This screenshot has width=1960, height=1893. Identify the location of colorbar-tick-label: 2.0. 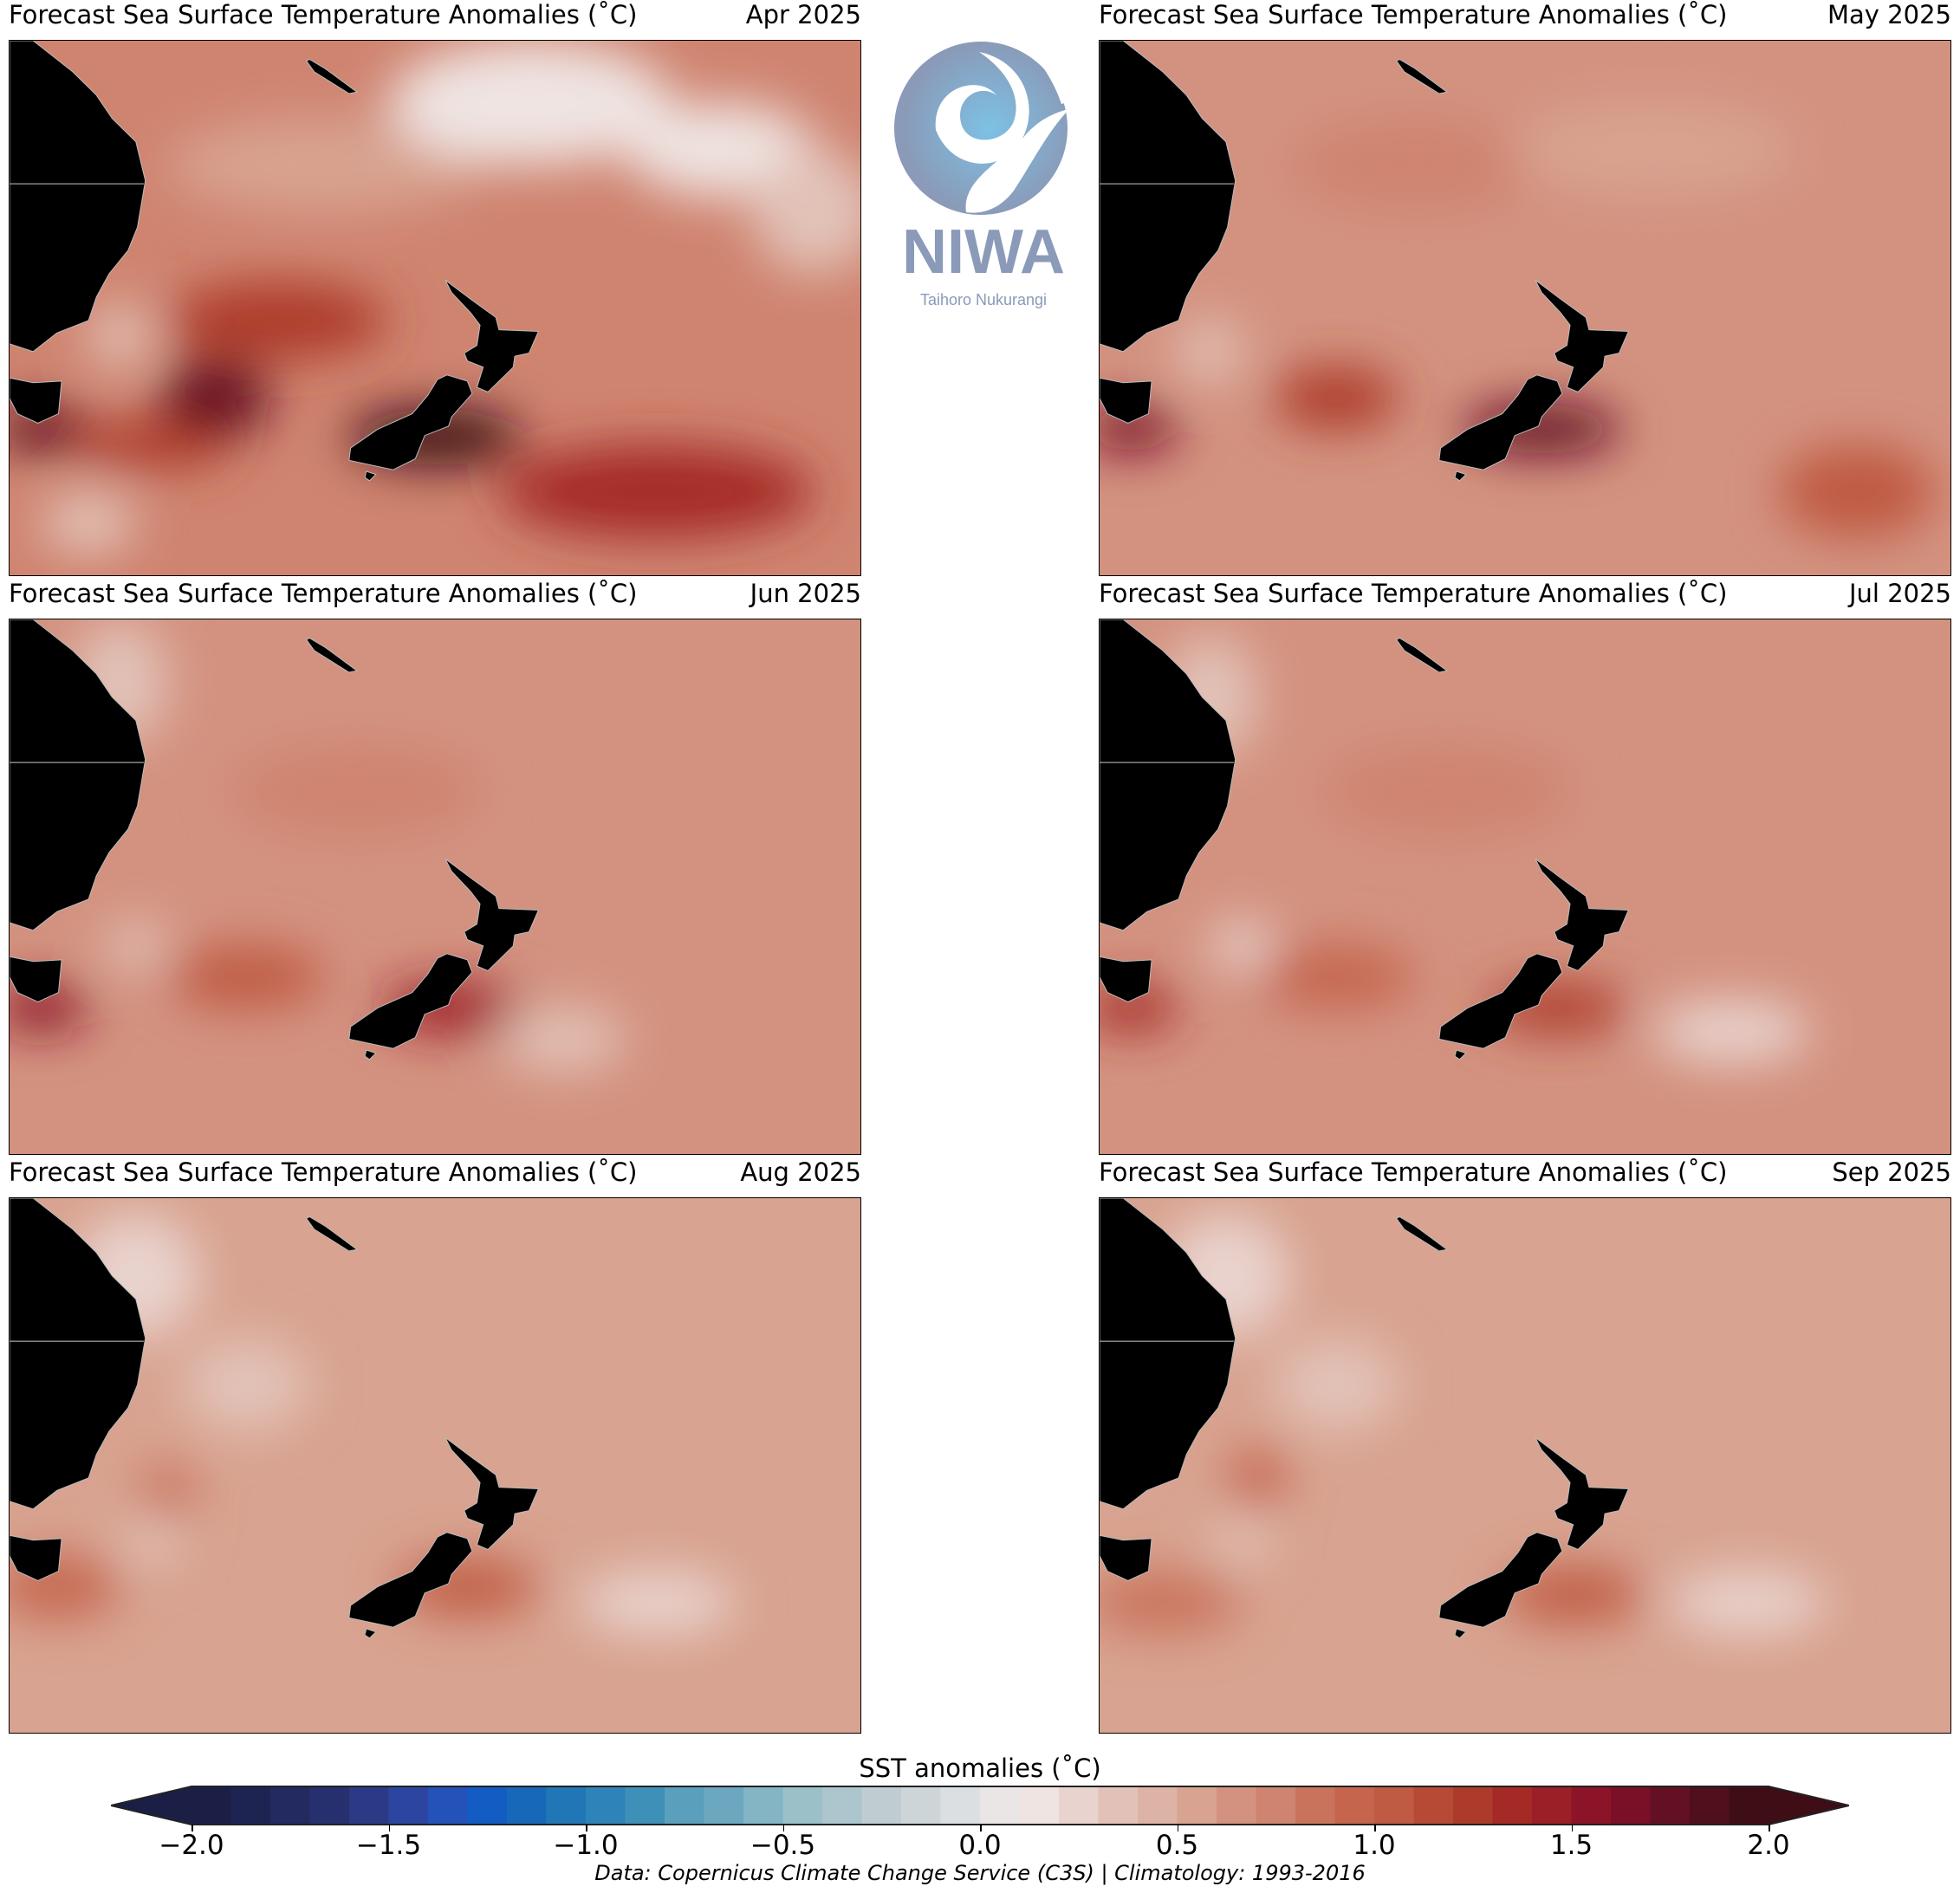
(1768, 1845).